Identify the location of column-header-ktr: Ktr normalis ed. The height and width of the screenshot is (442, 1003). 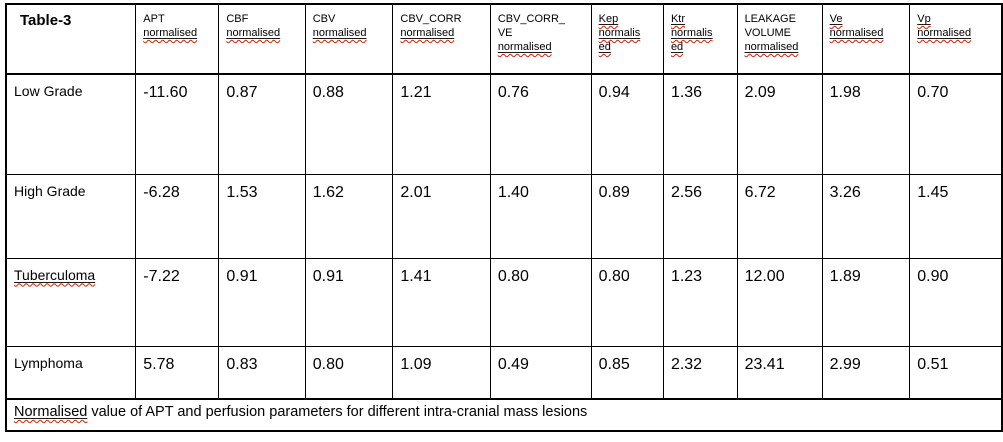
(700, 39).